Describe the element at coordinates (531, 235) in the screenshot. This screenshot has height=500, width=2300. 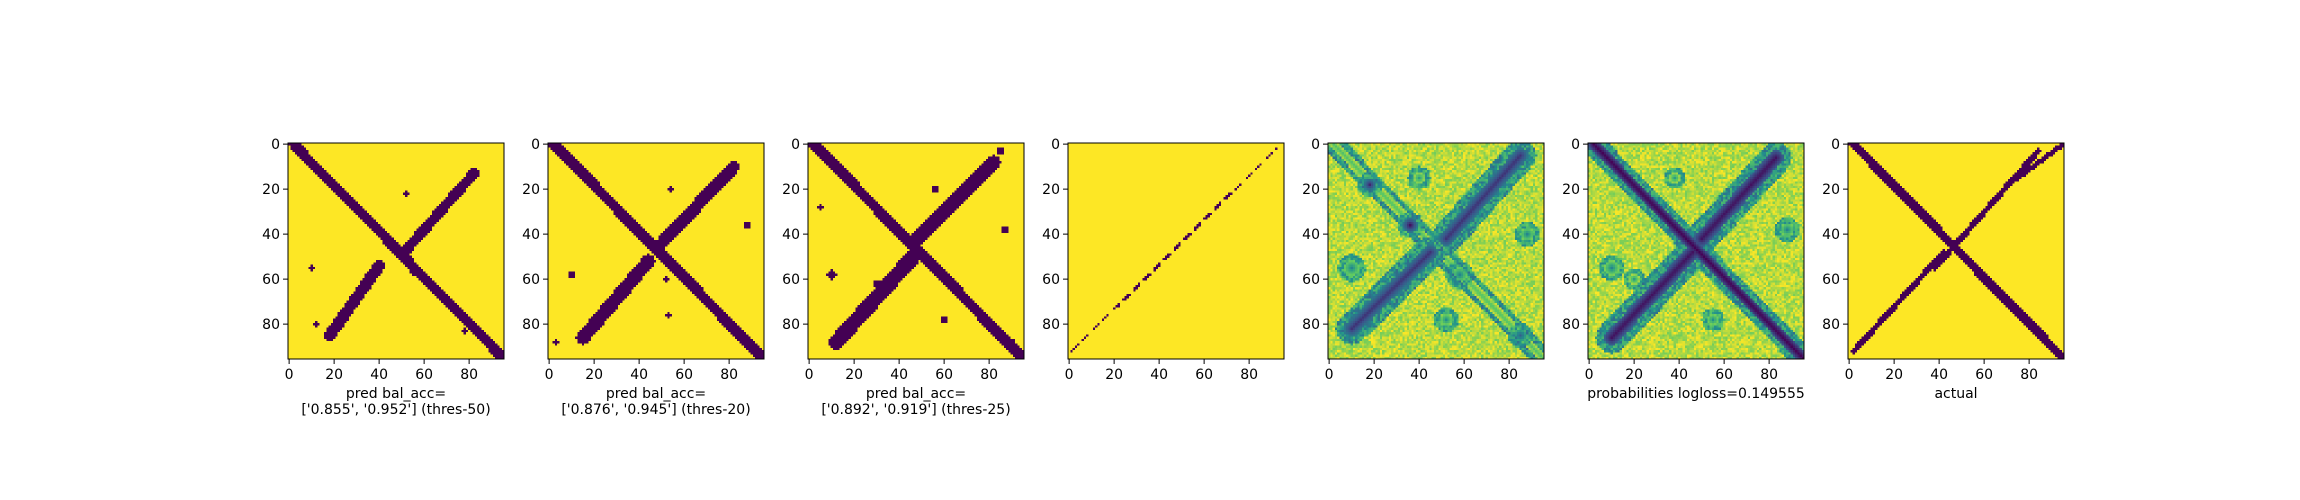
I see `y-tick-label: 40` at that location.